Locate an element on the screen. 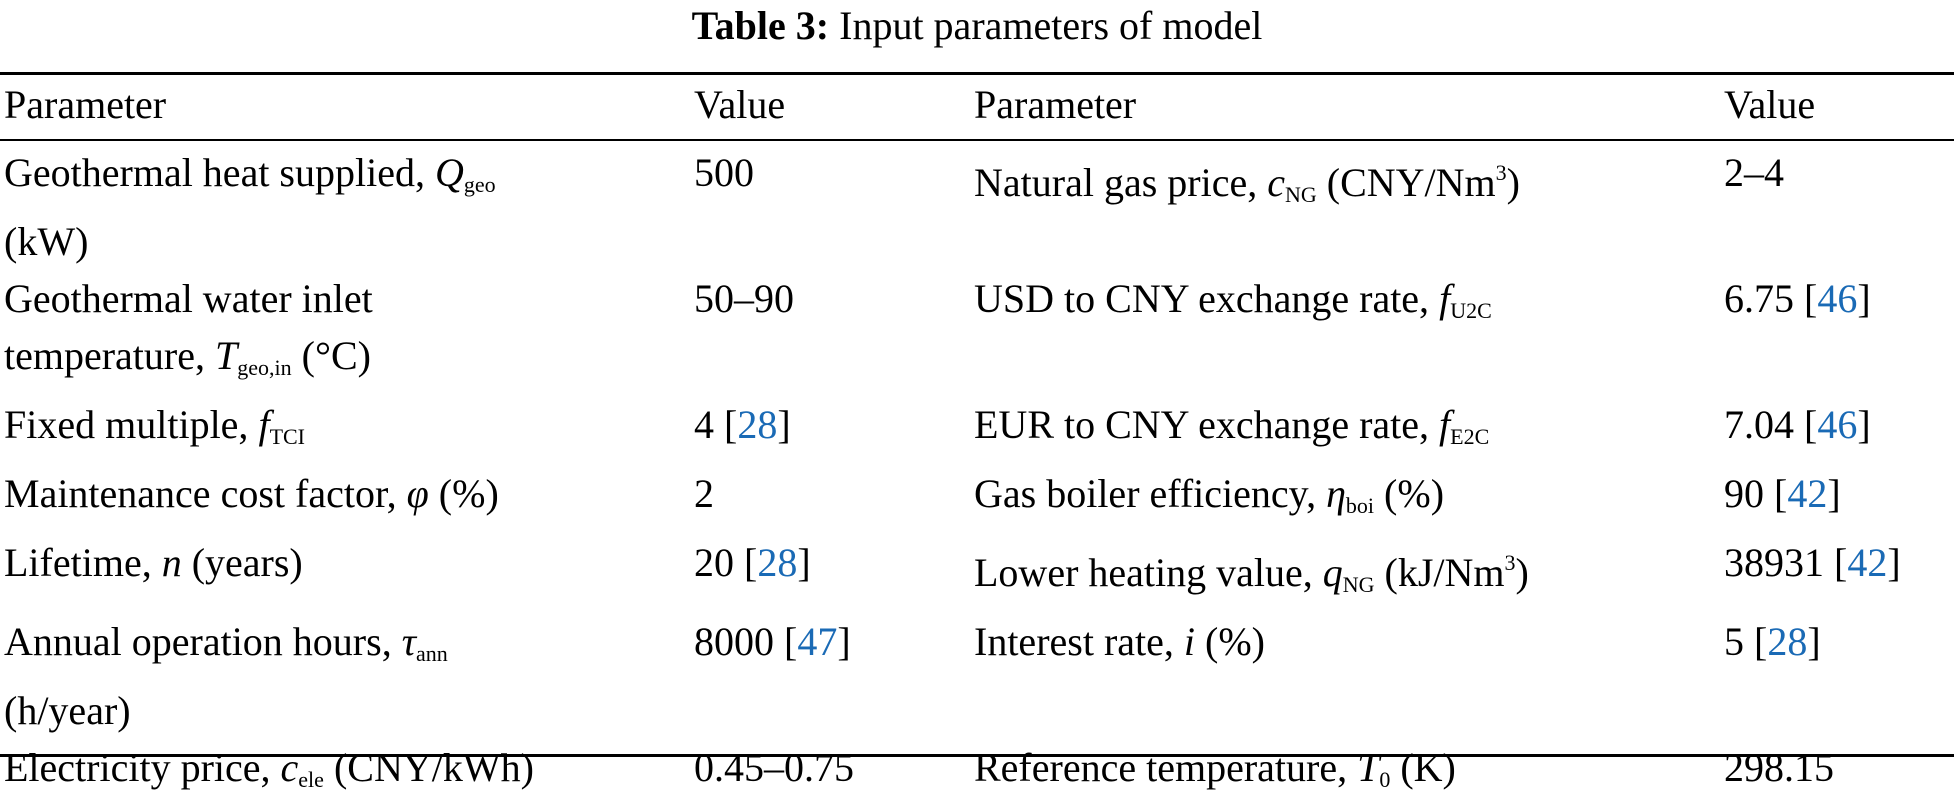 The image size is (1954, 808). value-cell: 7.04 [46] is located at coordinates (1797, 424).